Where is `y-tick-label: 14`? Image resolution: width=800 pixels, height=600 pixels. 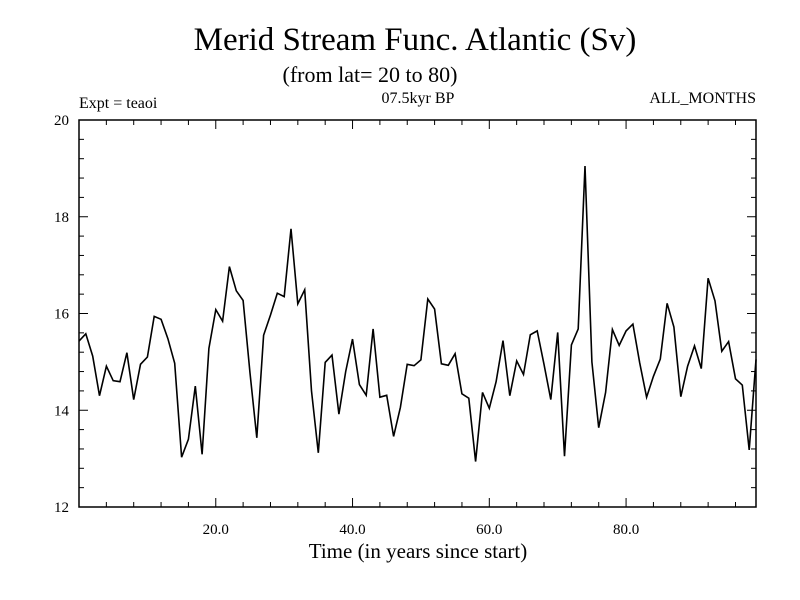 y-tick-label: 14 is located at coordinates (62, 411).